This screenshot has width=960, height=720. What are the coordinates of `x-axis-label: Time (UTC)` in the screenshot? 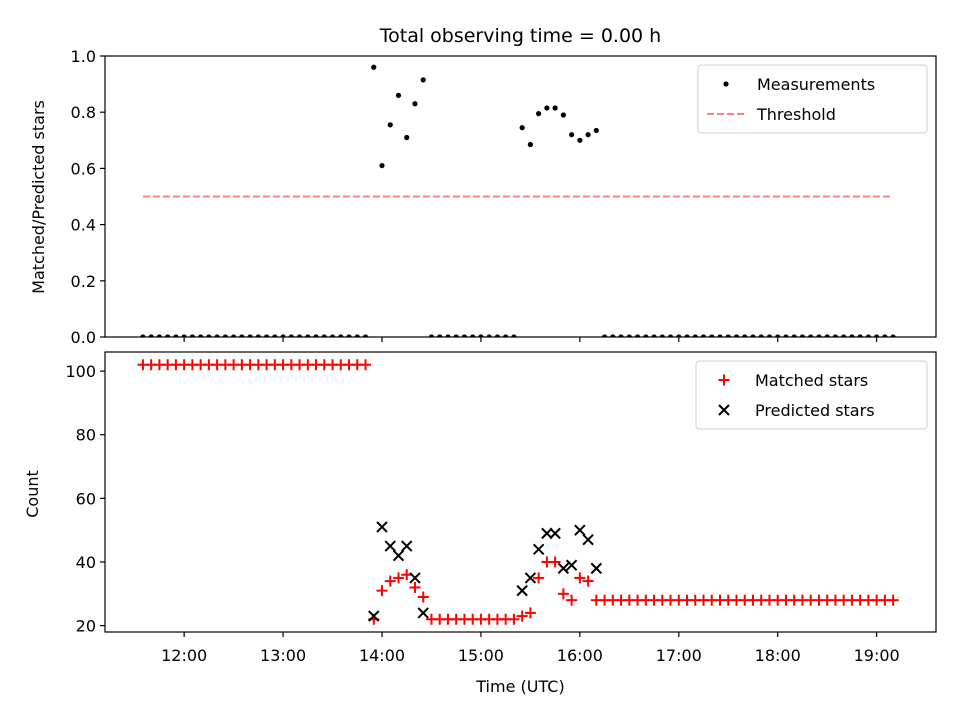 It's located at (519, 686).